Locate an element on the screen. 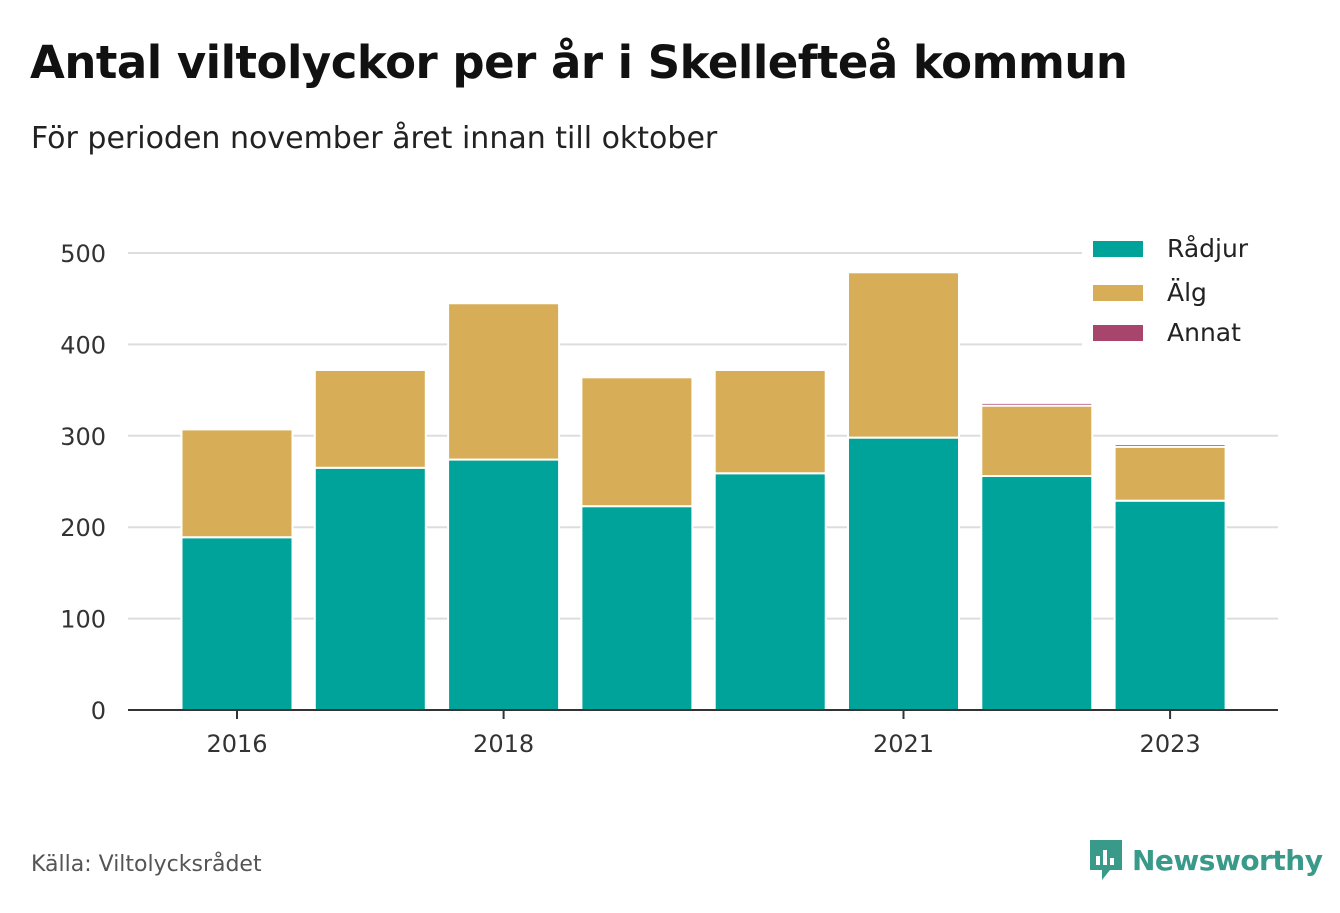  bar-alg-2017 is located at coordinates (370, 418).